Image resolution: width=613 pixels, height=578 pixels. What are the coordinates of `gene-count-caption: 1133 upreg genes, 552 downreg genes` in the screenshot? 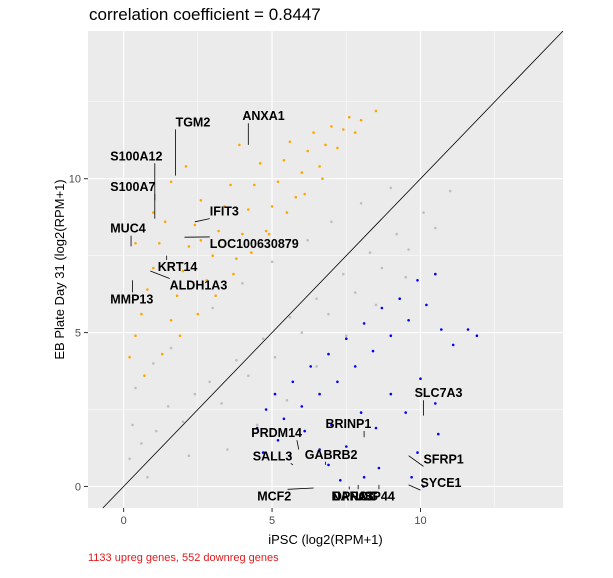 It's located at (183, 558).